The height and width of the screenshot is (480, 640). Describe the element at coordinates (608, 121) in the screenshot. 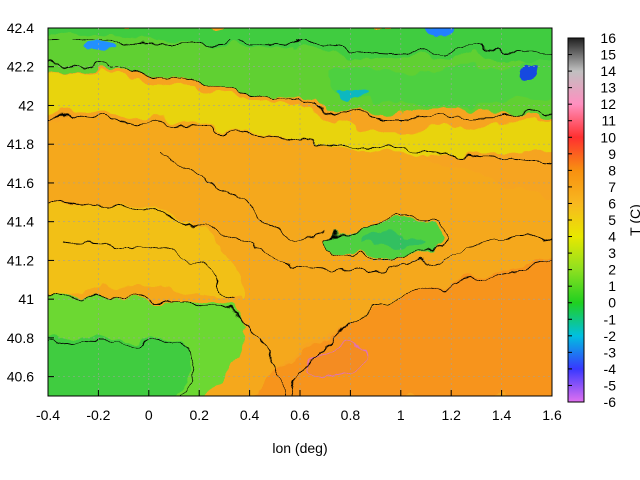

I see `colorbar-tick-label: 11` at that location.